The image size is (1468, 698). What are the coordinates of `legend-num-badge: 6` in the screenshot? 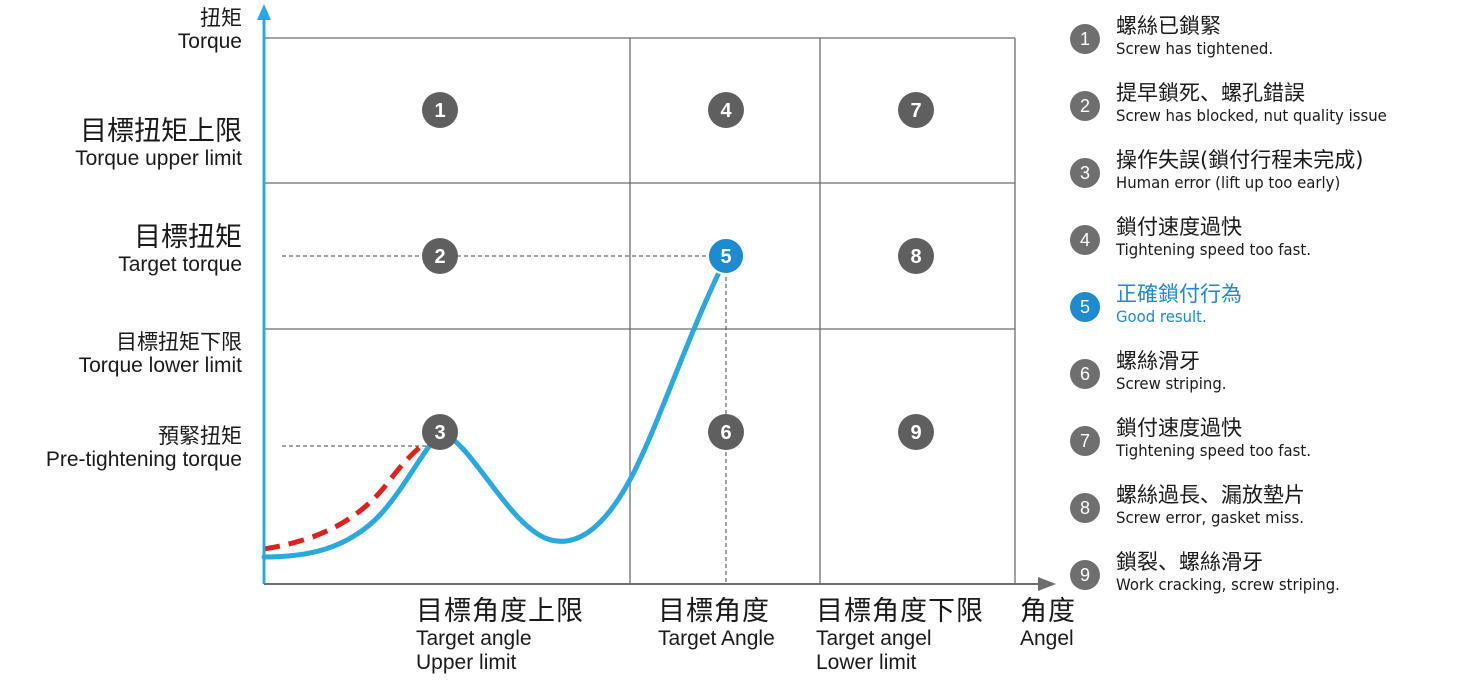 It's located at (1085, 374).